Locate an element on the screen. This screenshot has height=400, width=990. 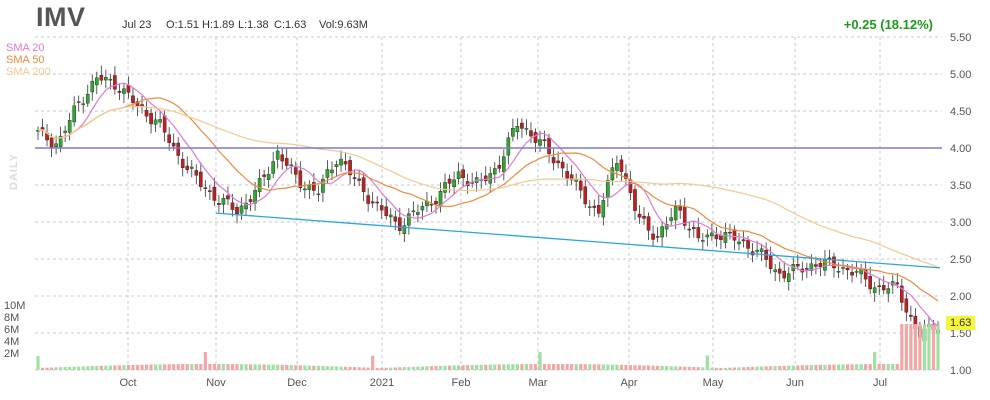
month-tick-label: Jun is located at coordinates (795, 383).